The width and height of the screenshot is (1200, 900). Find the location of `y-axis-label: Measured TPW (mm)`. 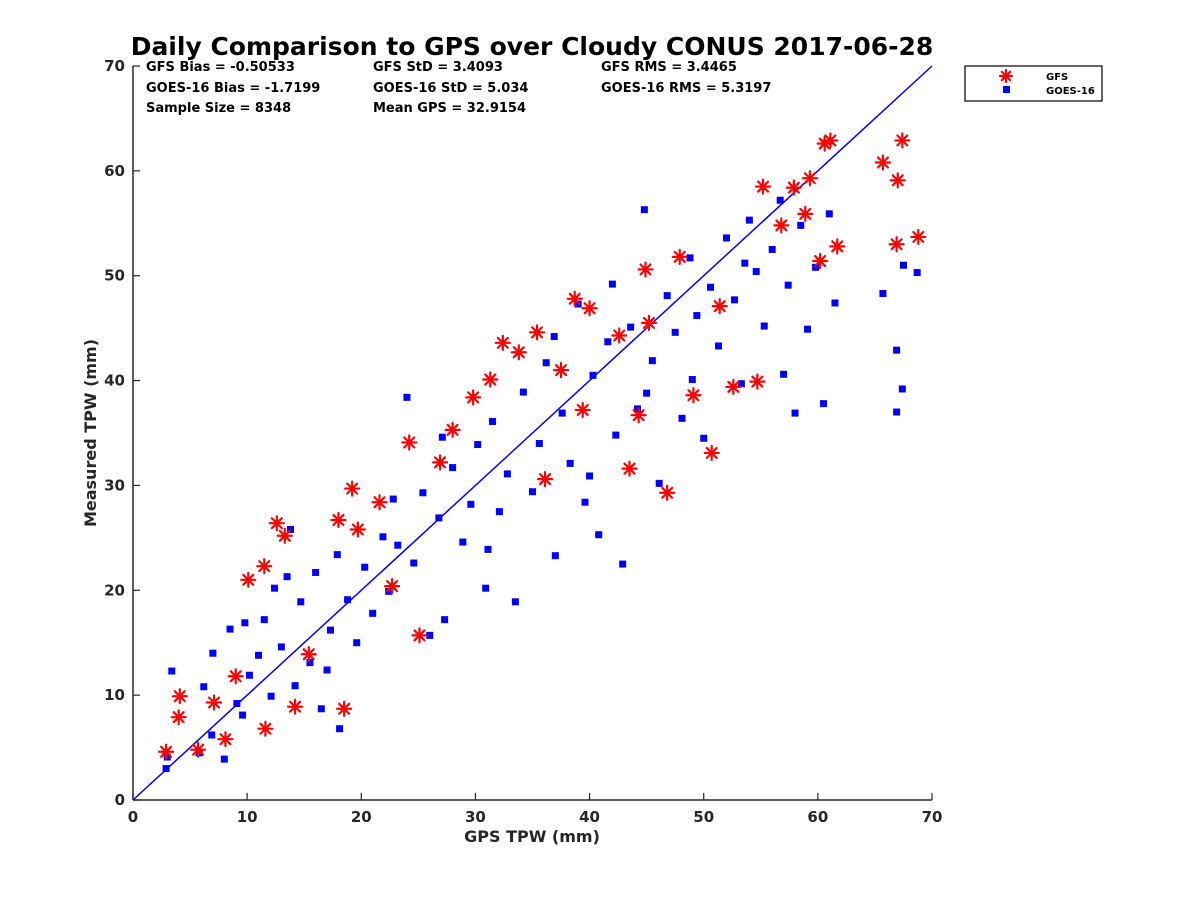

y-axis-label: Measured TPW (mm) is located at coordinates (90, 433).